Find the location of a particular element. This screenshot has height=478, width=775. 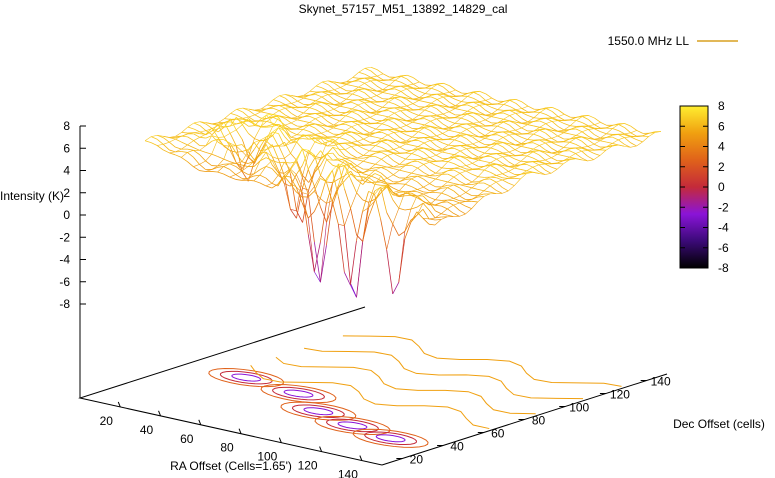

contour-ring is located at coordinates (298, 393).